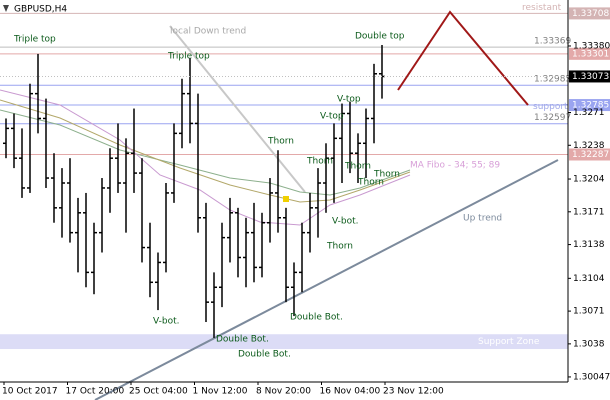 This screenshot has height=400, width=610. What do you see at coordinates (208, 32) in the screenshot?
I see `annotation: local Down trend` at bounding box center [208, 32].